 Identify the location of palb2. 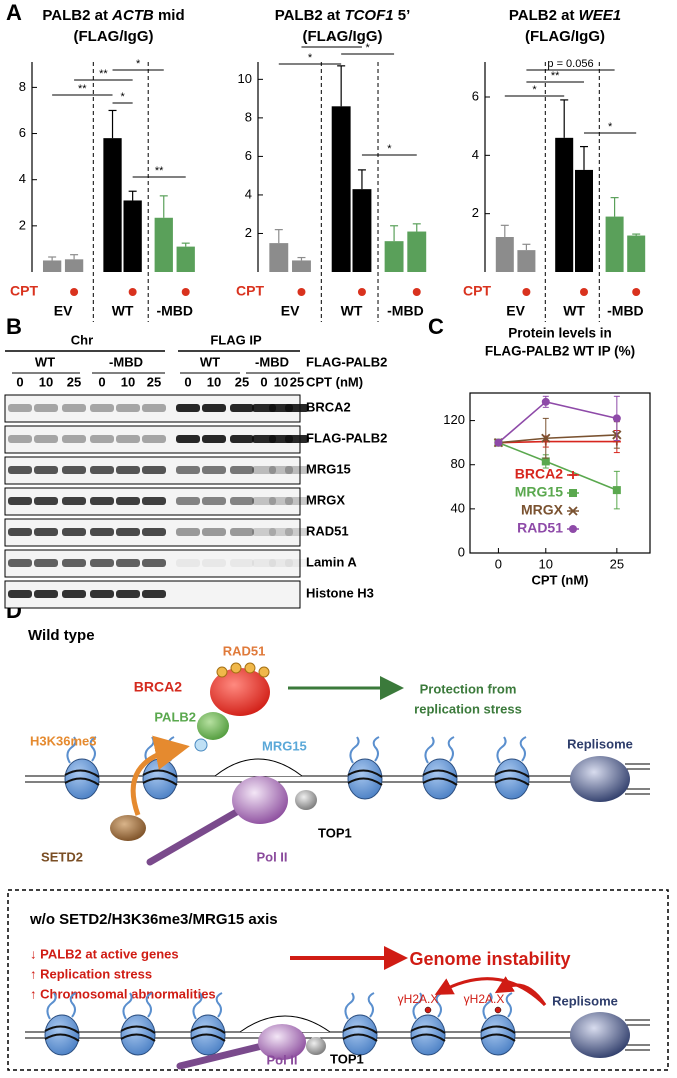
(213, 726).